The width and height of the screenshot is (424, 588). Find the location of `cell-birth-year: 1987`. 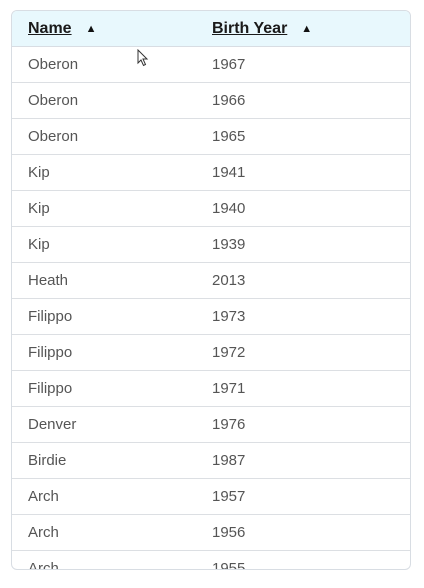

cell-birth-year: 1987 is located at coordinates (229, 460).